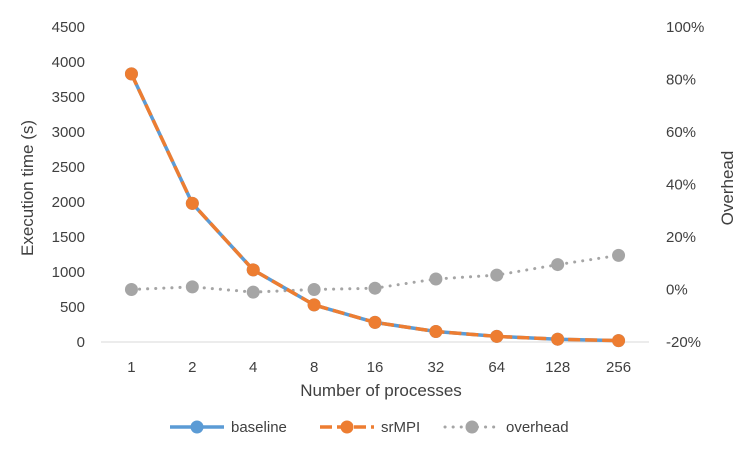  Describe the element at coordinates (253, 367) in the screenshot. I see `x-tick-label: 4` at that location.